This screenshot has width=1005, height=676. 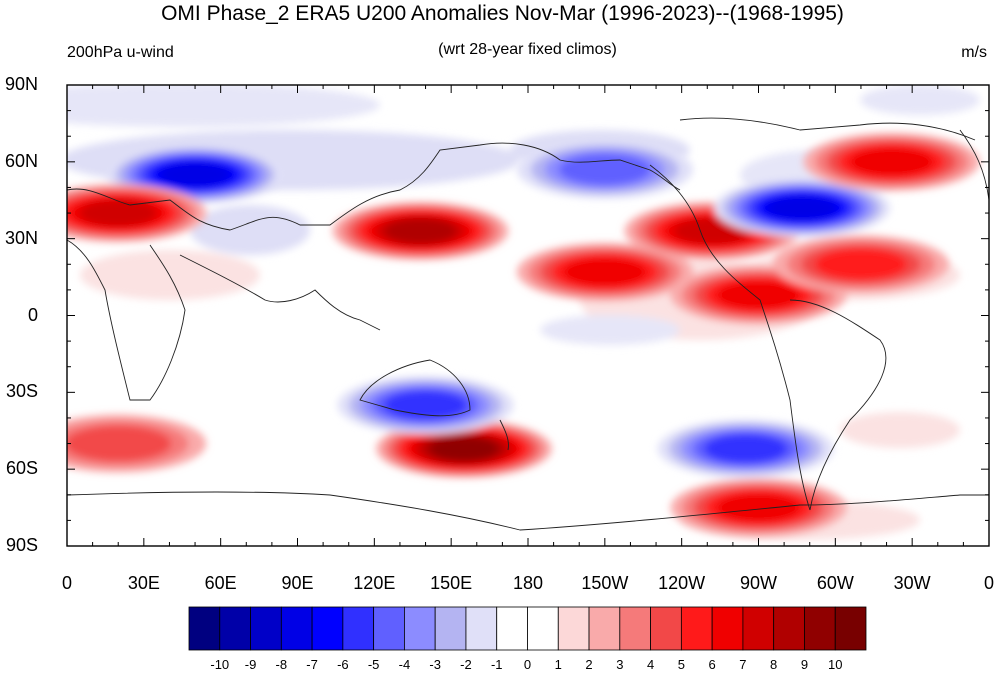 I want to click on lon-tick-label: 30E, so click(x=143, y=583).